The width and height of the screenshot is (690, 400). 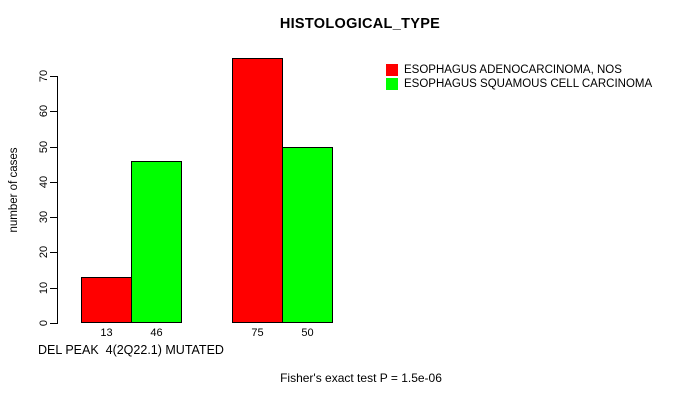 What do you see at coordinates (44, 111) in the screenshot?
I see `y-tick-label: 60` at bounding box center [44, 111].